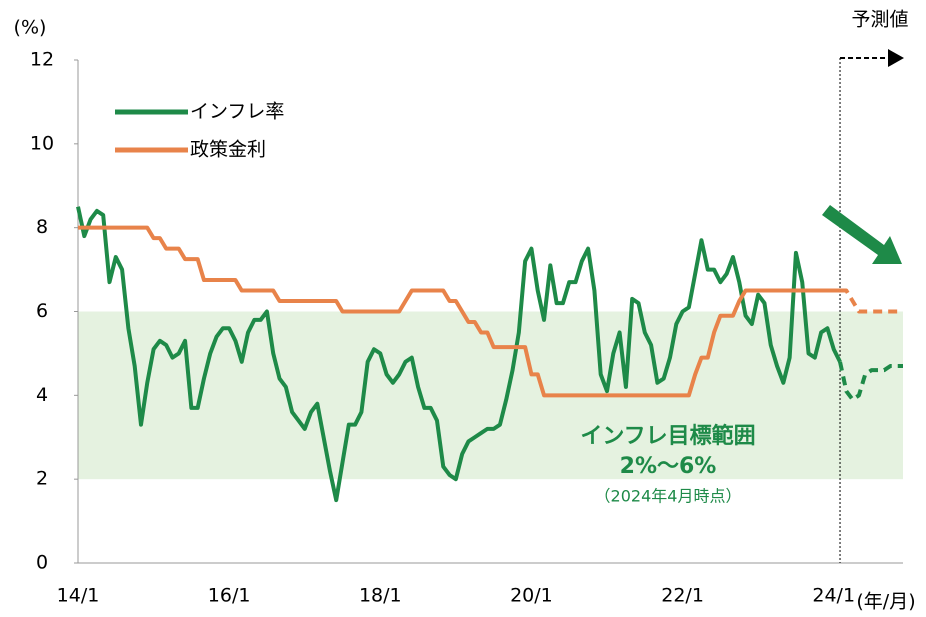 Image resolution: width=926 pixels, height=617 pixels. What do you see at coordinates (42, 60) in the screenshot?
I see `y-tick-label: 12` at bounding box center [42, 60].